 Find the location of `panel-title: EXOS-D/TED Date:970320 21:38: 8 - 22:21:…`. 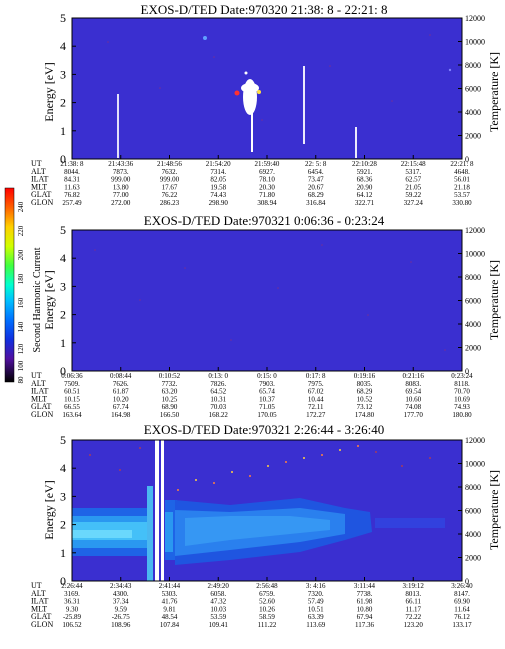

panel-title: EXOS-D/TED Date:970320 21:38: 8 - 22:21:… is located at coordinates (264, 9).